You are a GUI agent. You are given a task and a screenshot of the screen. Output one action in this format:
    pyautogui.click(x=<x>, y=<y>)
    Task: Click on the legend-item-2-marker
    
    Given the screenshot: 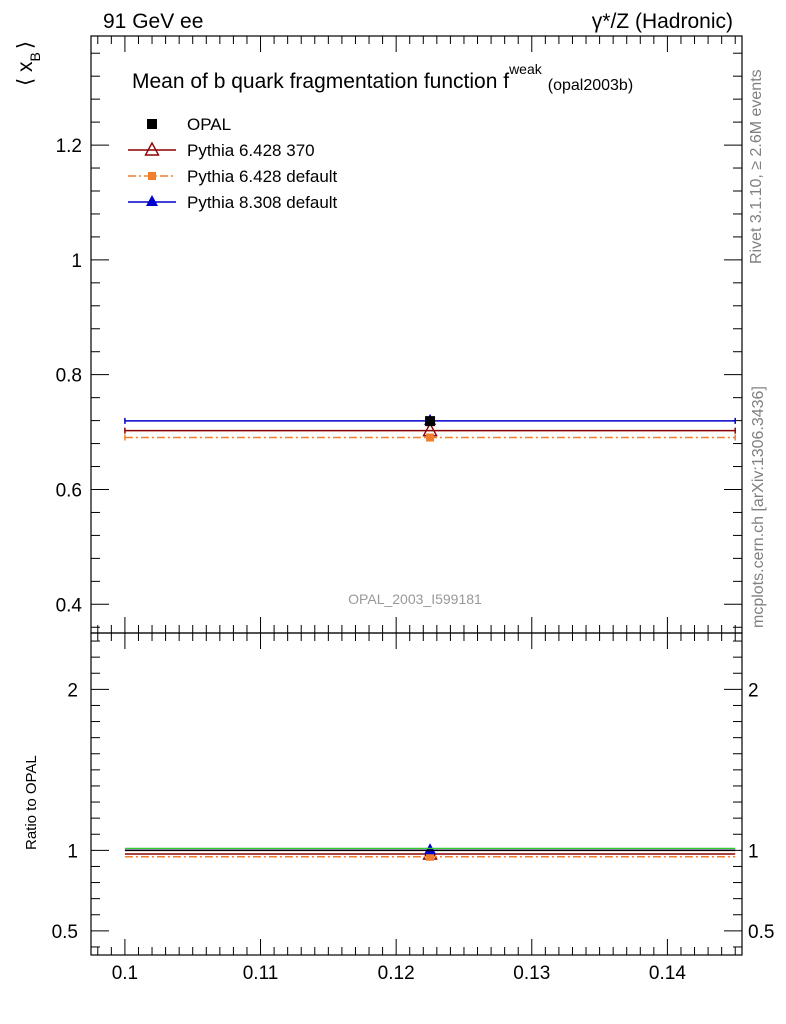 What is the action you would take?
    pyautogui.click(x=152, y=176)
    